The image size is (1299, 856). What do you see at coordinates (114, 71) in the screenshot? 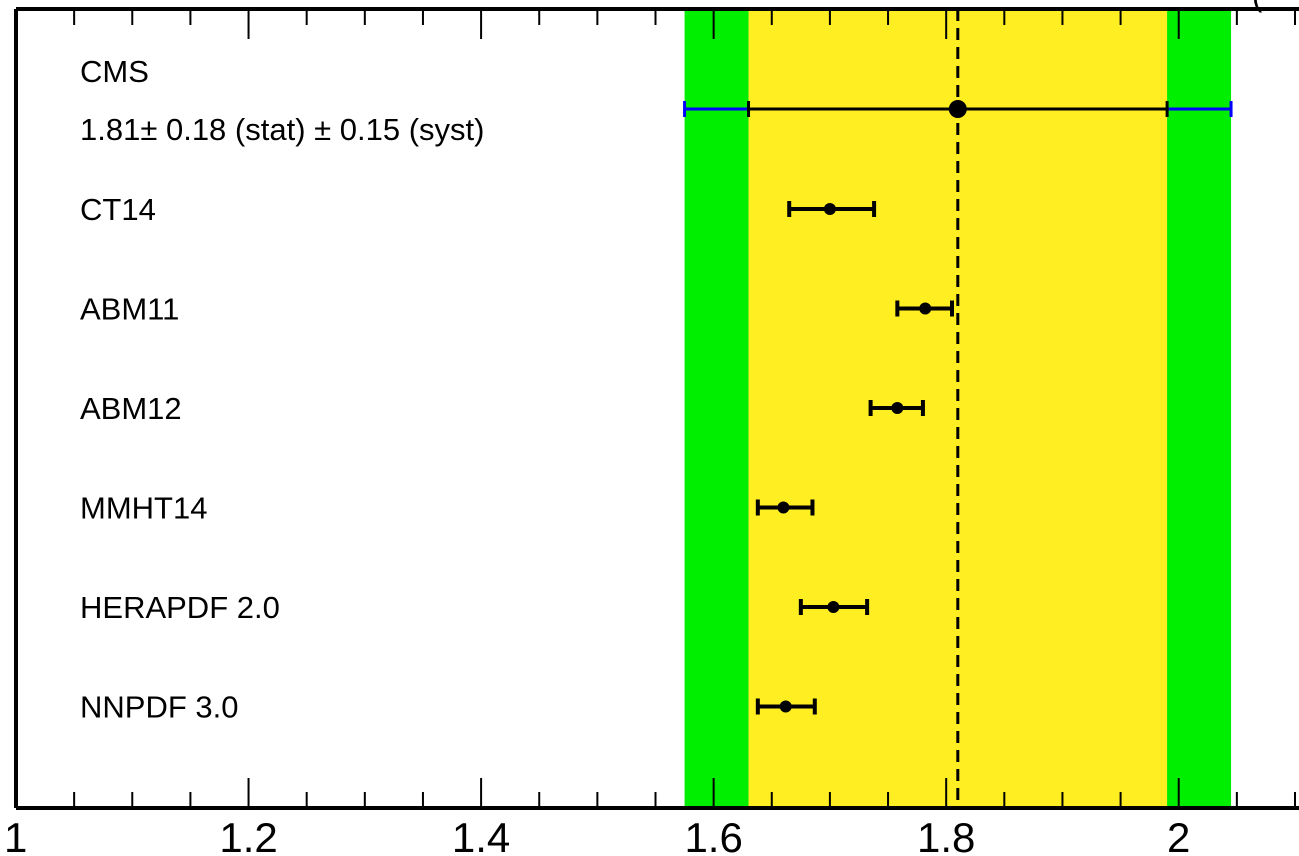
I see `cms-label: CMS` at bounding box center [114, 71].